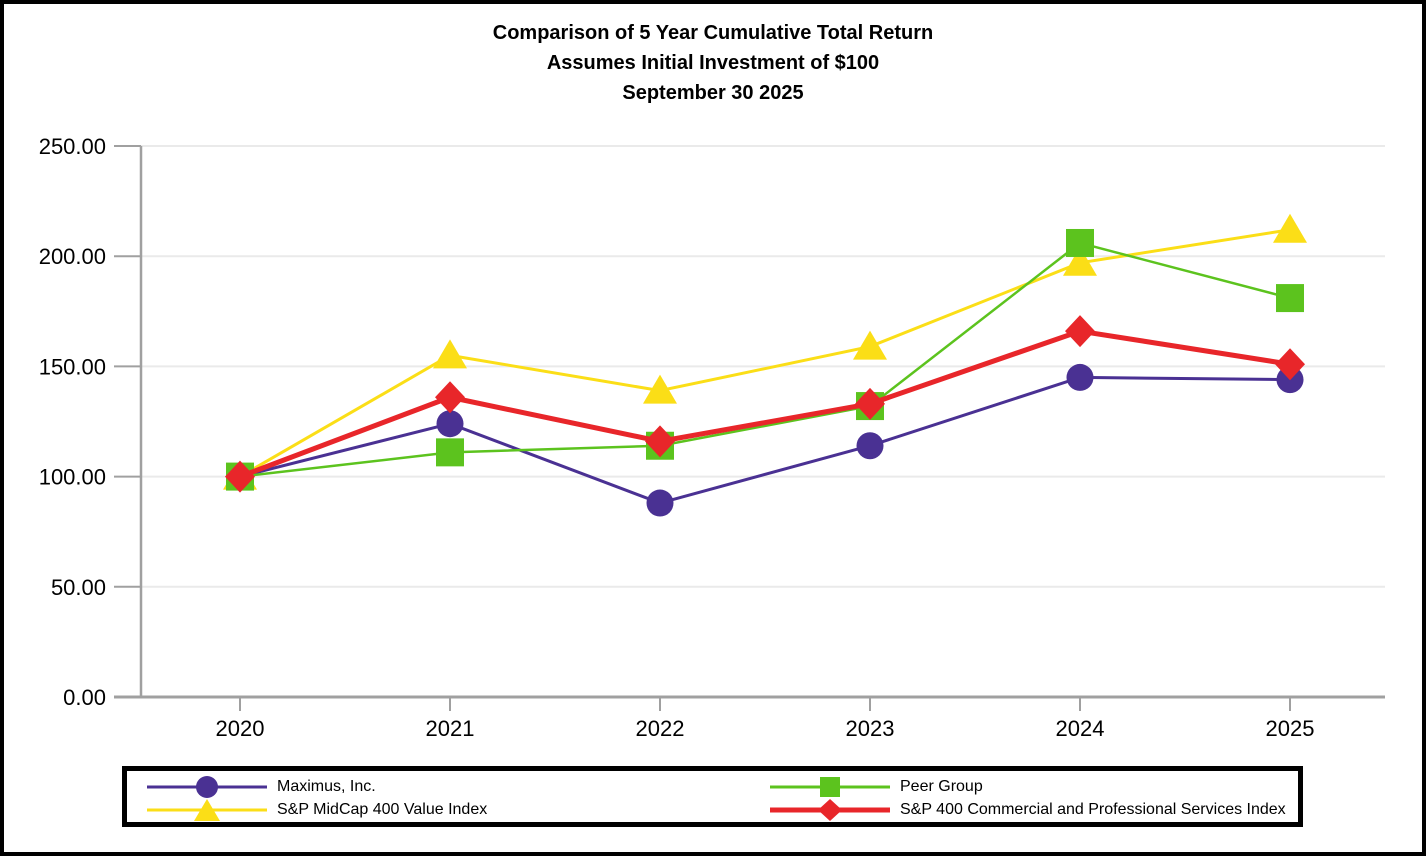  What do you see at coordinates (326, 786) in the screenshot?
I see `legend-label: Maximus, Inc.` at bounding box center [326, 786].